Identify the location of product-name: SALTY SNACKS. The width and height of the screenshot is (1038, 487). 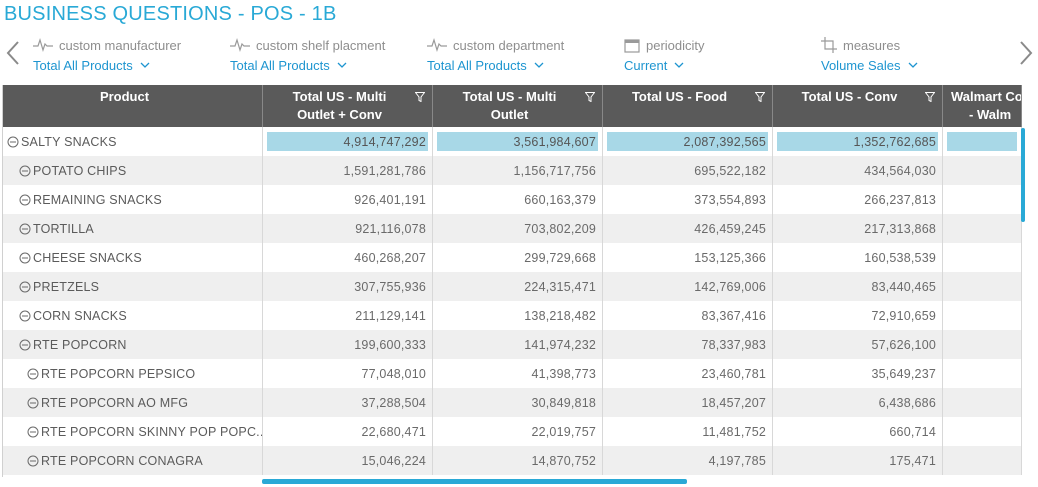
(69, 141).